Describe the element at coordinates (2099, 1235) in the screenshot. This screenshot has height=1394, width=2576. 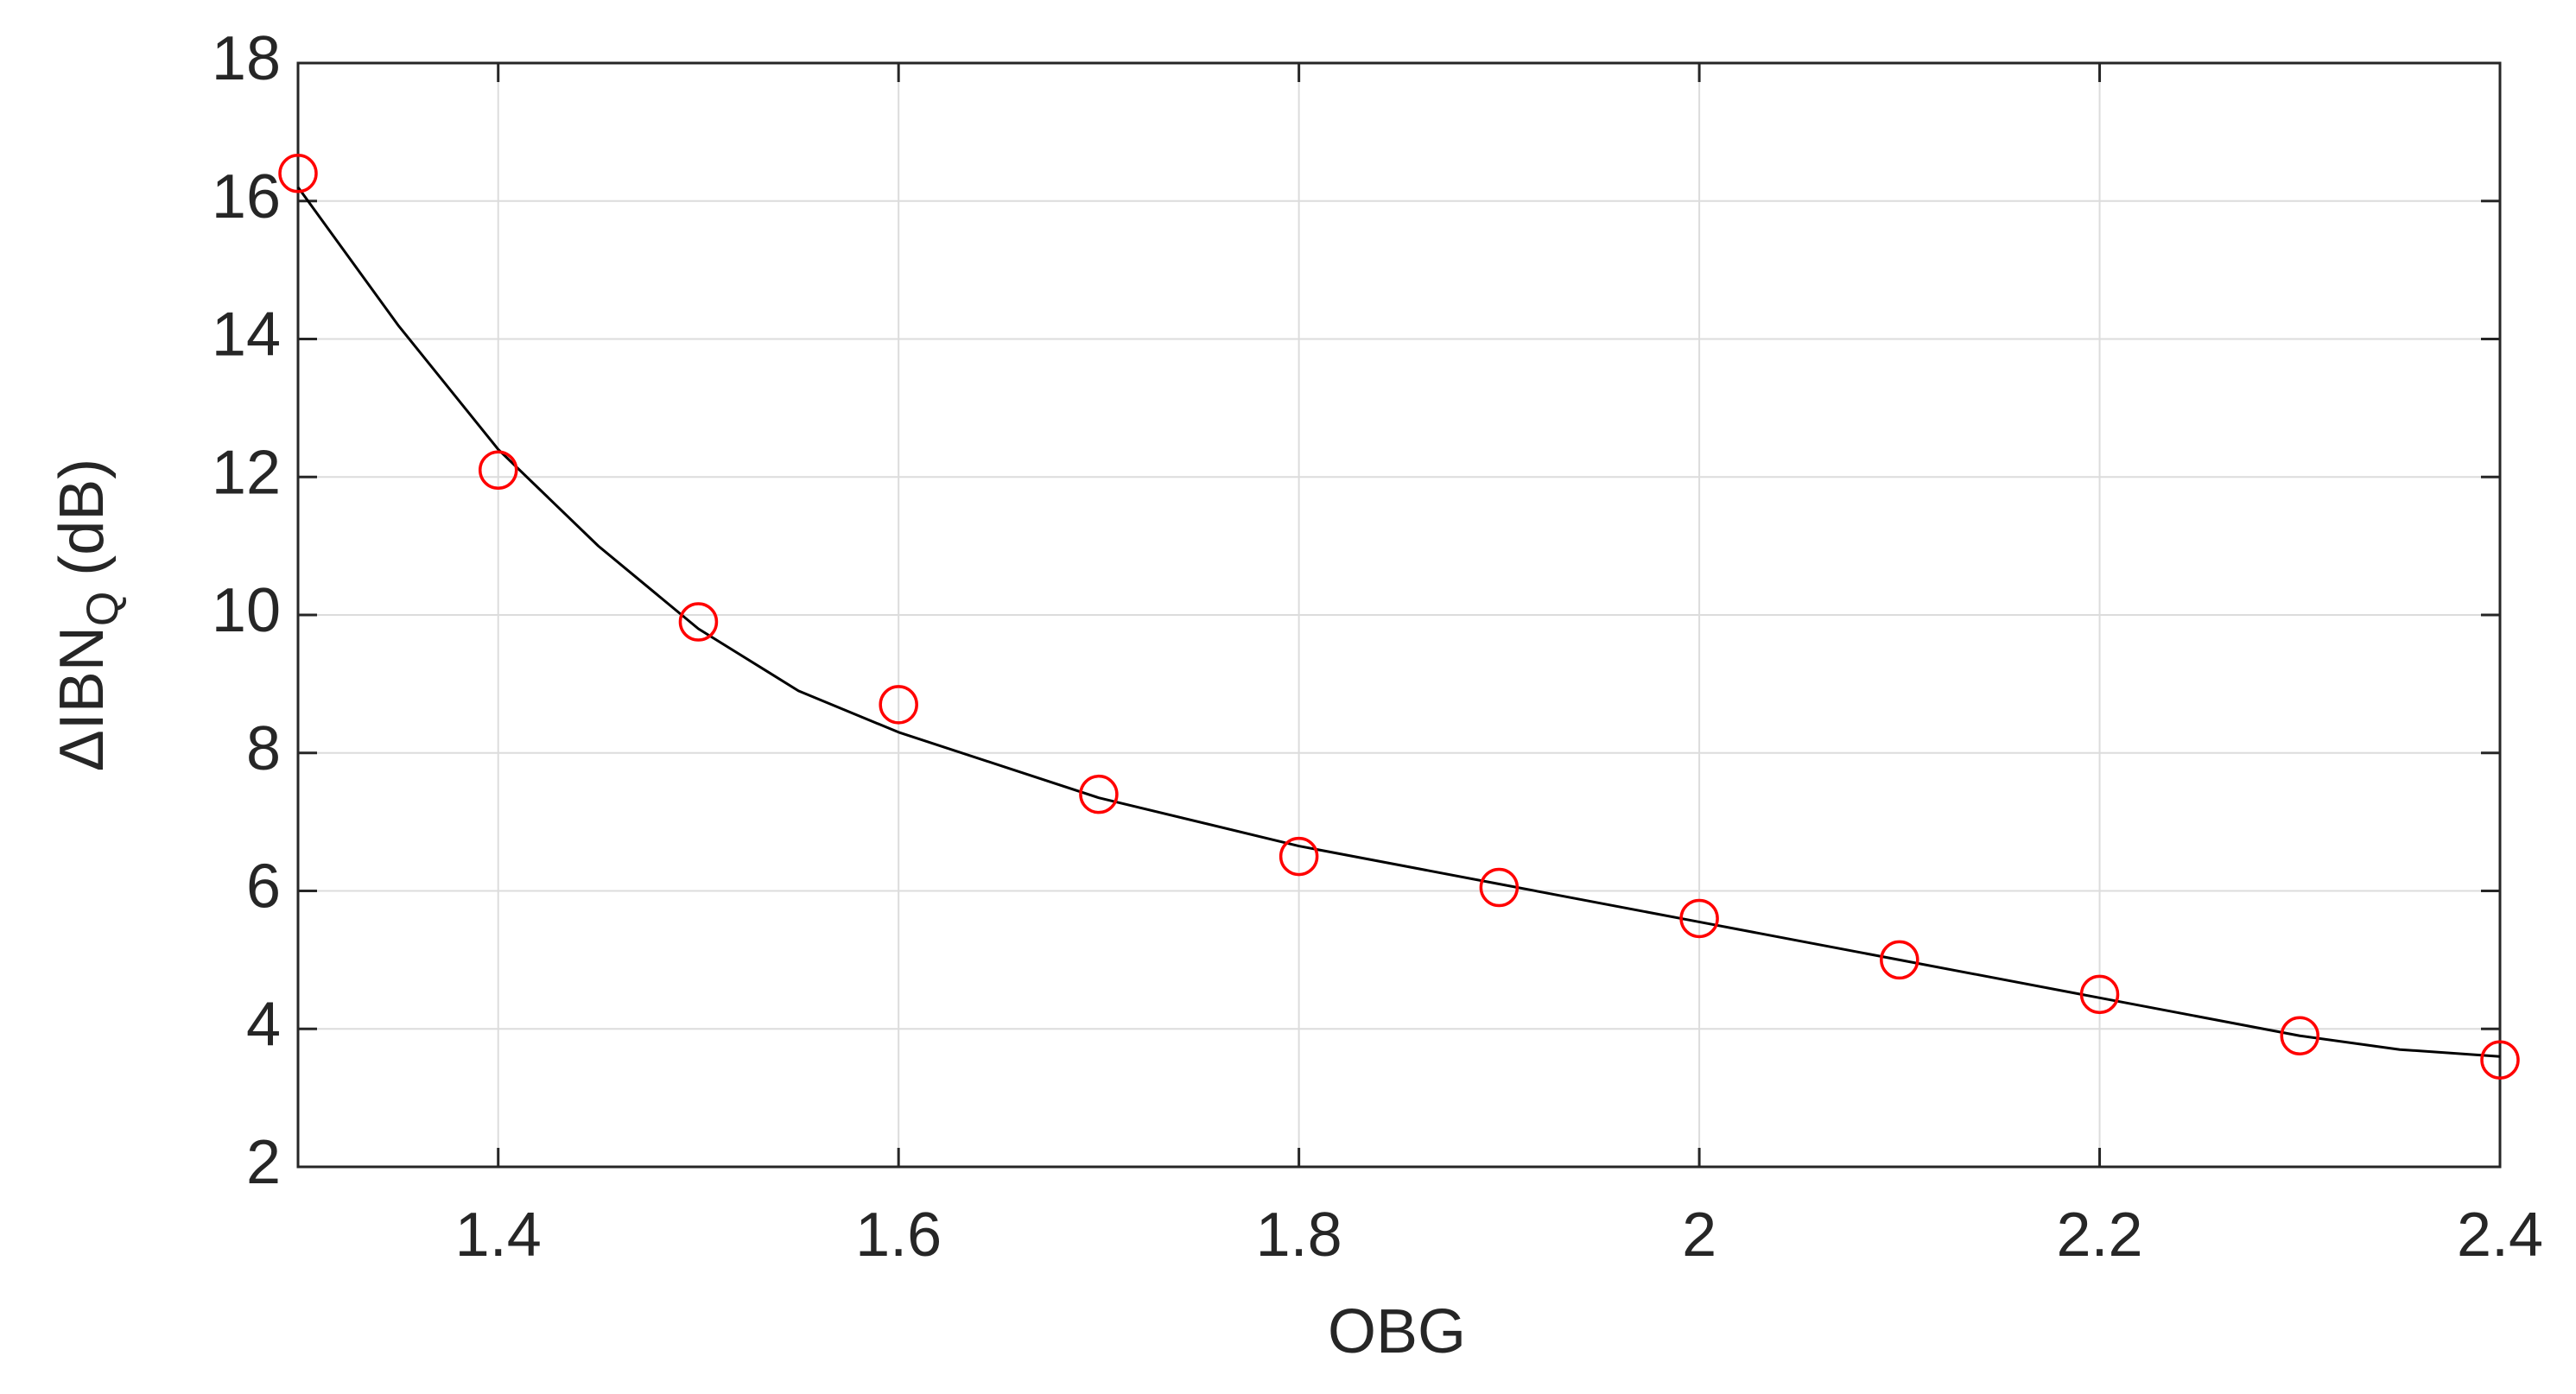
I see `x-tick-label: 2.2` at that location.